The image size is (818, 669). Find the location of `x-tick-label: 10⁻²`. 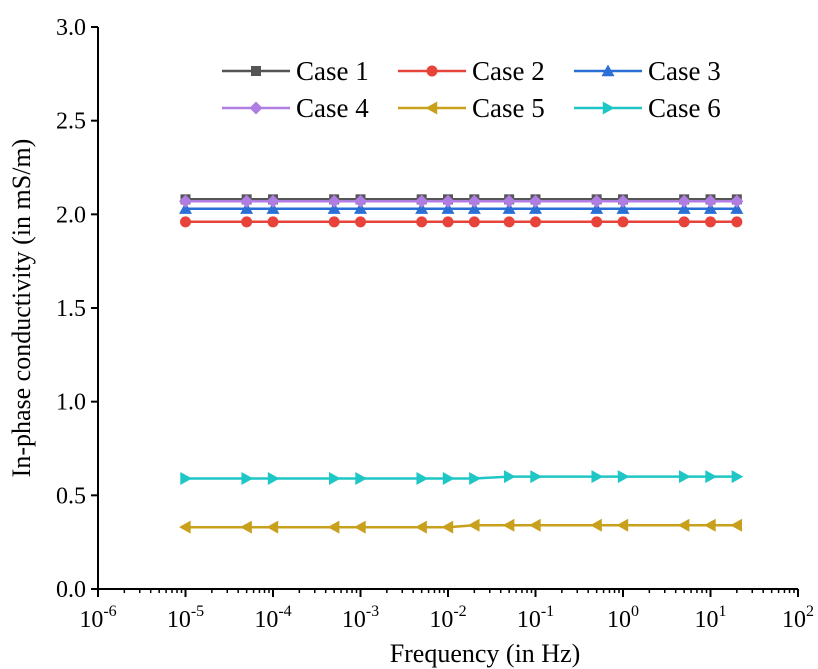

x-tick-label: 10⁻² is located at coordinates (447, 618).